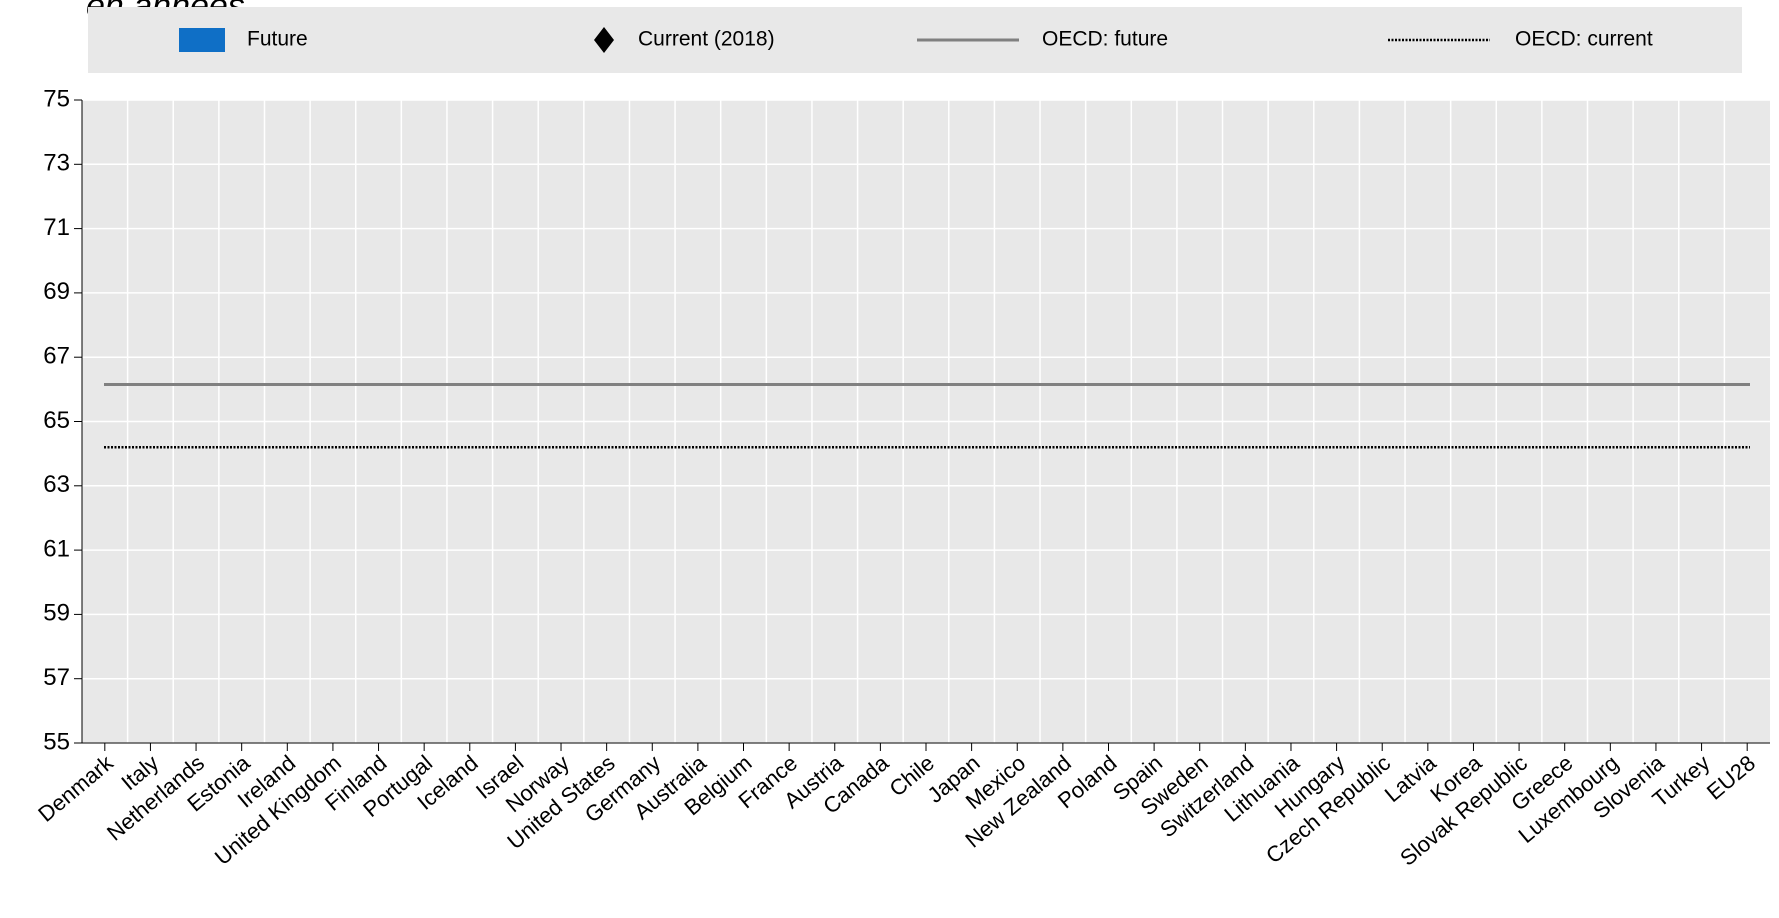 This screenshot has height=918, width=1779. Describe the element at coordinates (56, 741) in the screenshot. I see `y-tick-label: 55` at that location.